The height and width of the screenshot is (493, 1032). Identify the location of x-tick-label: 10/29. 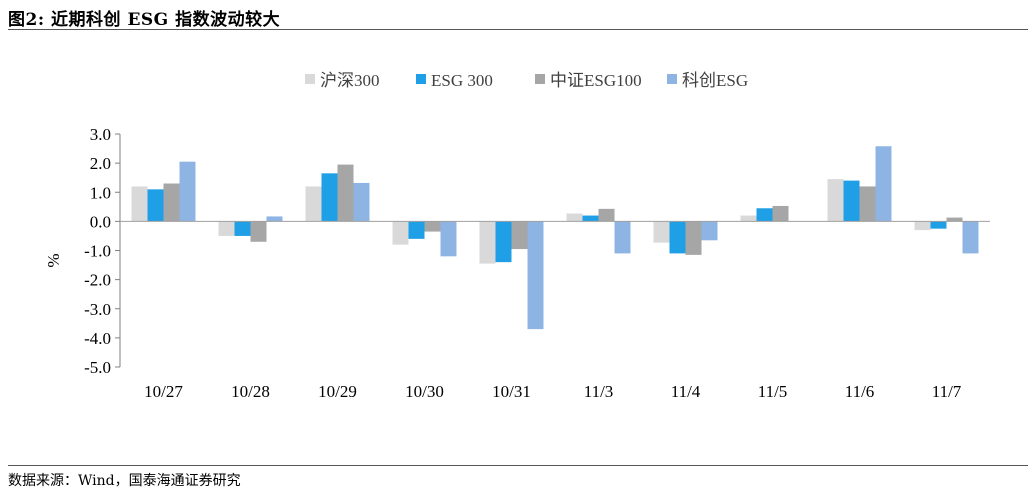
(337, 391).